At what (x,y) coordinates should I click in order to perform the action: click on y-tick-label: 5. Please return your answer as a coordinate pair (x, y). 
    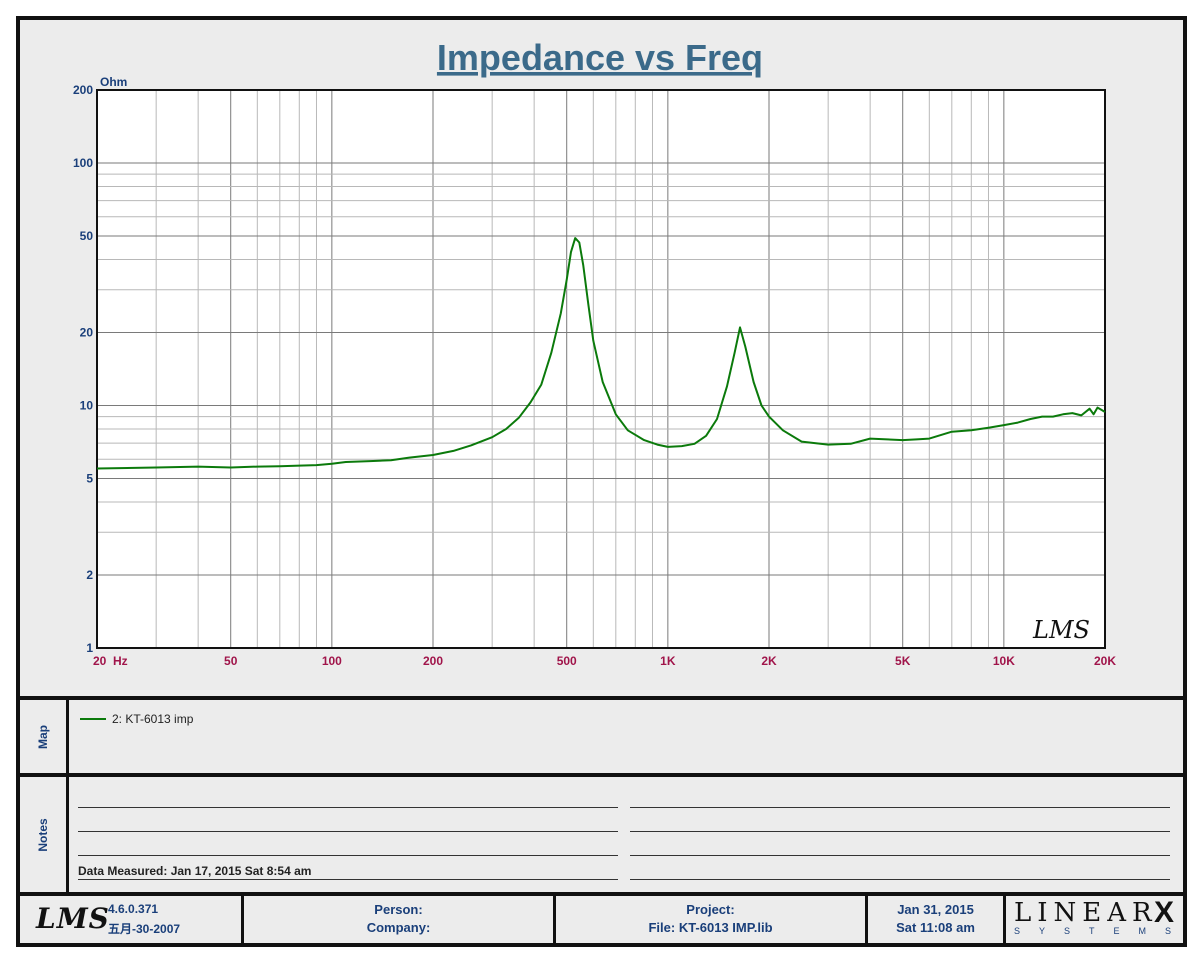
    Looking at the image, I should click on (89, 478).